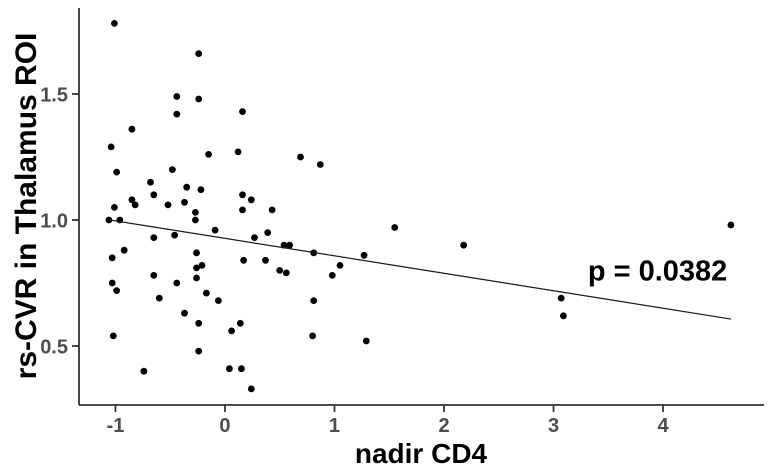  I want to click on x-axis-title: nadir CD4, so click(421, 453).